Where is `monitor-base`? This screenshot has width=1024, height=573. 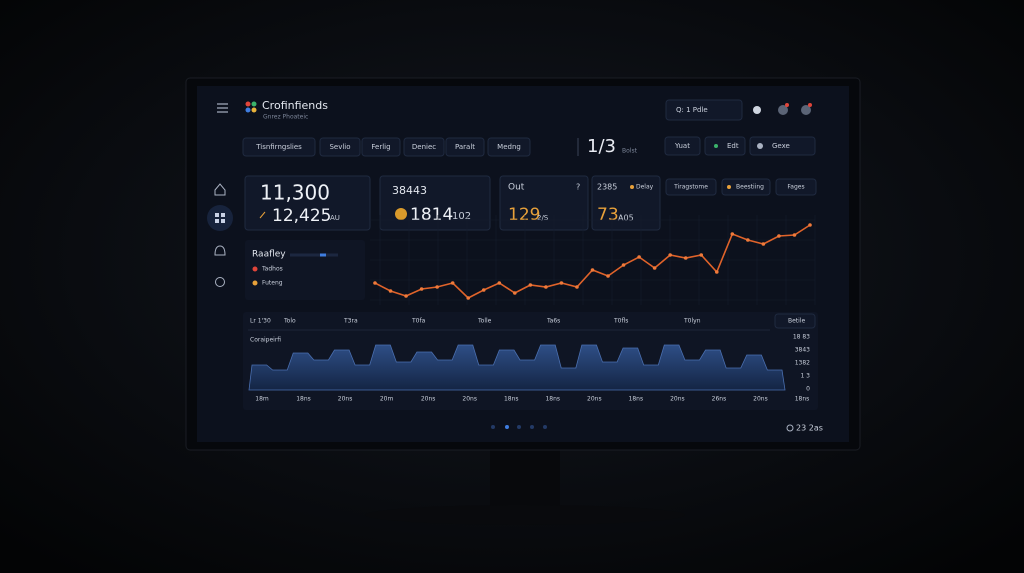 monitor-base is located at coordinates (525, 515).